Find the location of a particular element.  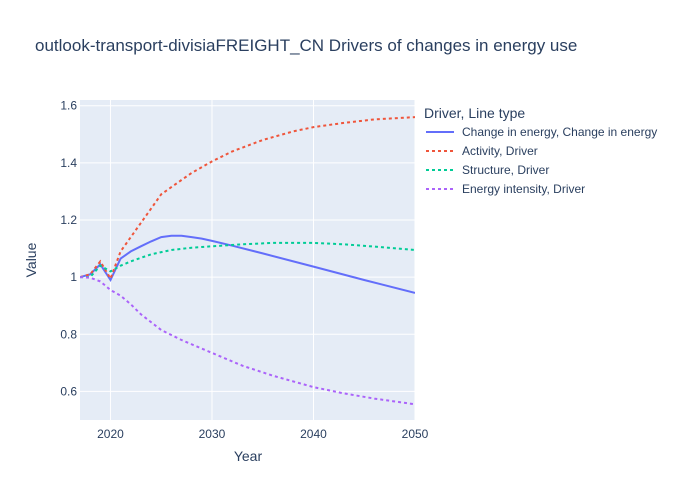

y-tick-label: 1.2 is located at coordinates (68, 220).